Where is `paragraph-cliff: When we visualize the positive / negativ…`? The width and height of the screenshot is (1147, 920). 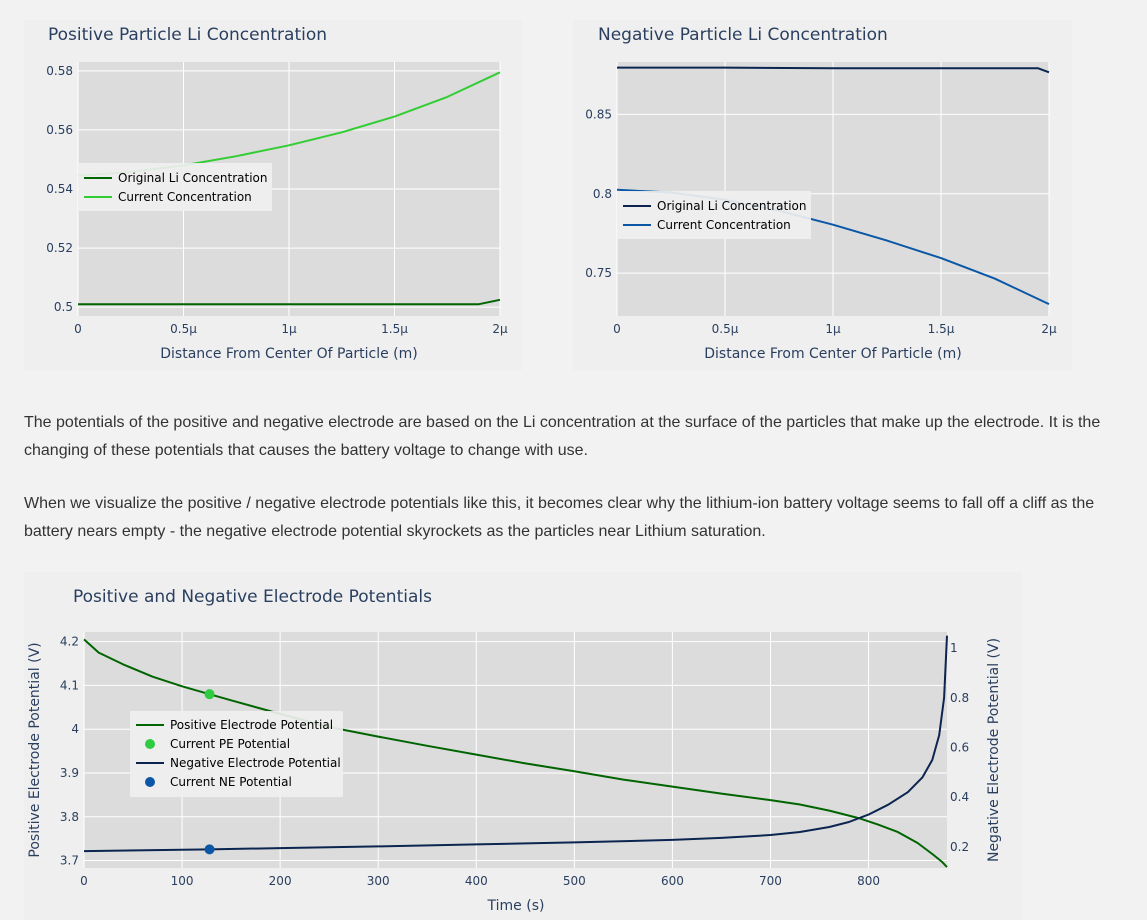
paragraph-cliff: When we visualize the positive / negativ… is located at coordinates (559, 517).